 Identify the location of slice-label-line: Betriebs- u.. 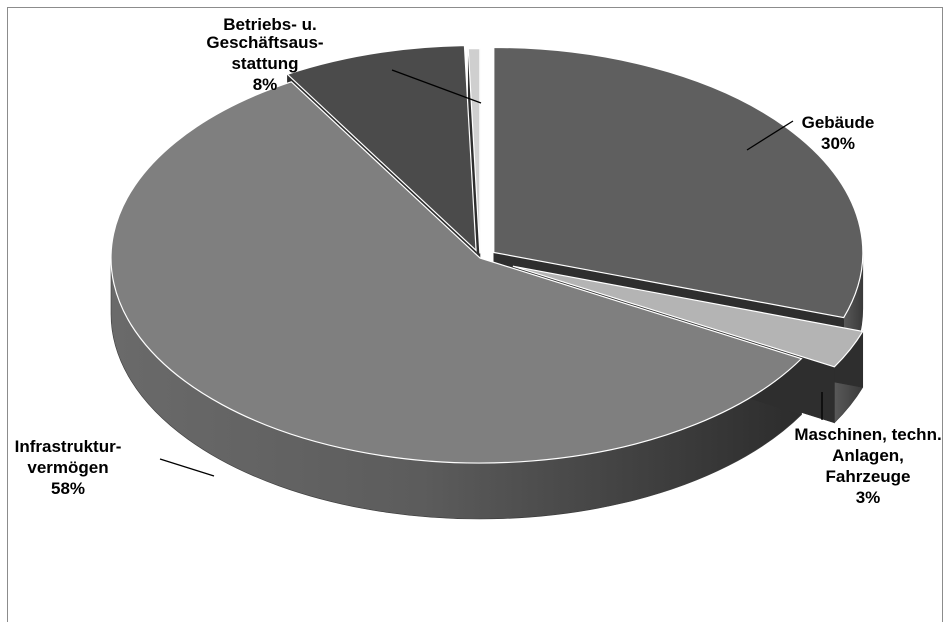
(270, 24).